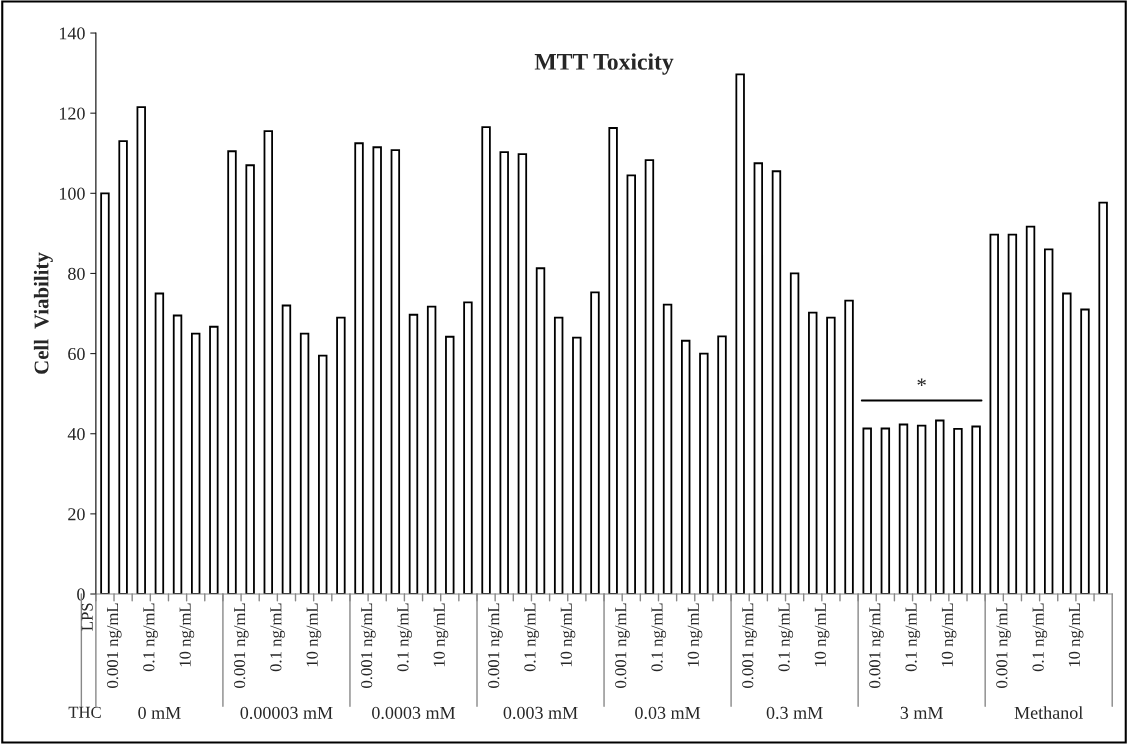  What do you see at coordinates (159, 712) in the screenshot?
I see `text: 0 mM` at bounding box center [159, 712].